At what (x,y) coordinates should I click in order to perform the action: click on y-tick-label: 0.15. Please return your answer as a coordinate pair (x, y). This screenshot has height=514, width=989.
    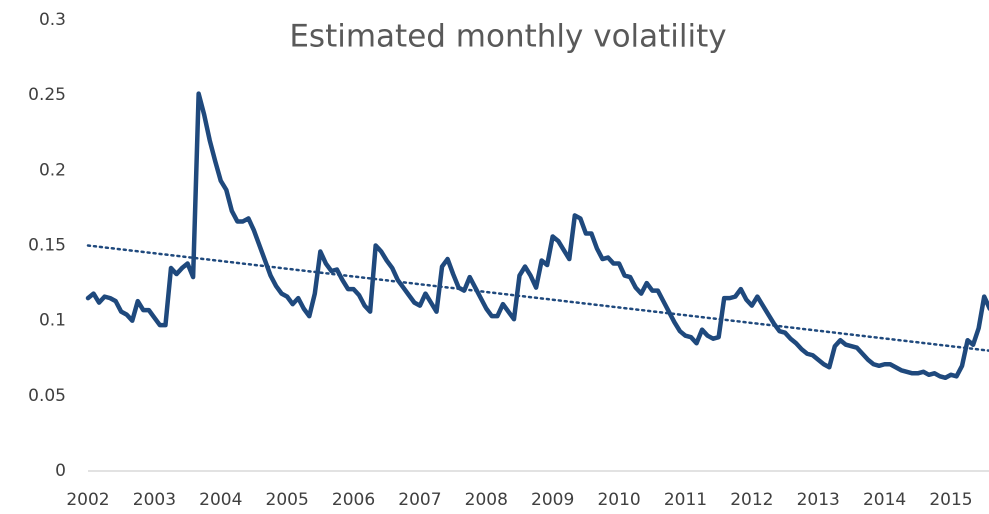
    Looking at the image, I should click on (47, 246).